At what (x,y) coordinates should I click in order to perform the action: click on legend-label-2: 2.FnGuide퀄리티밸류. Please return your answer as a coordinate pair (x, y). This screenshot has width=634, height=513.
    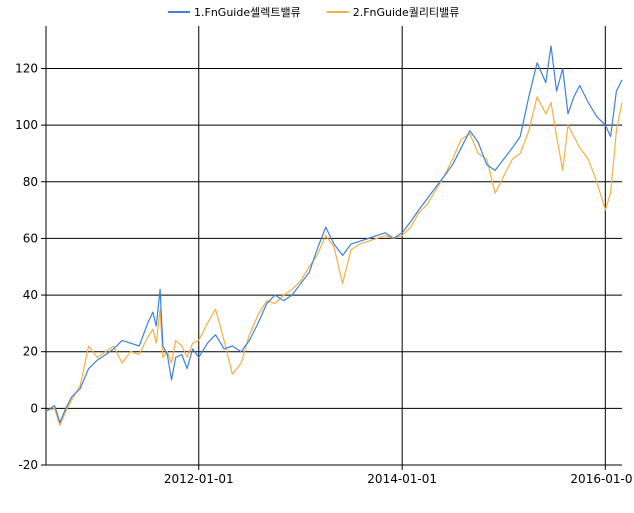
    Looking at the image, I should click on (406, 12).